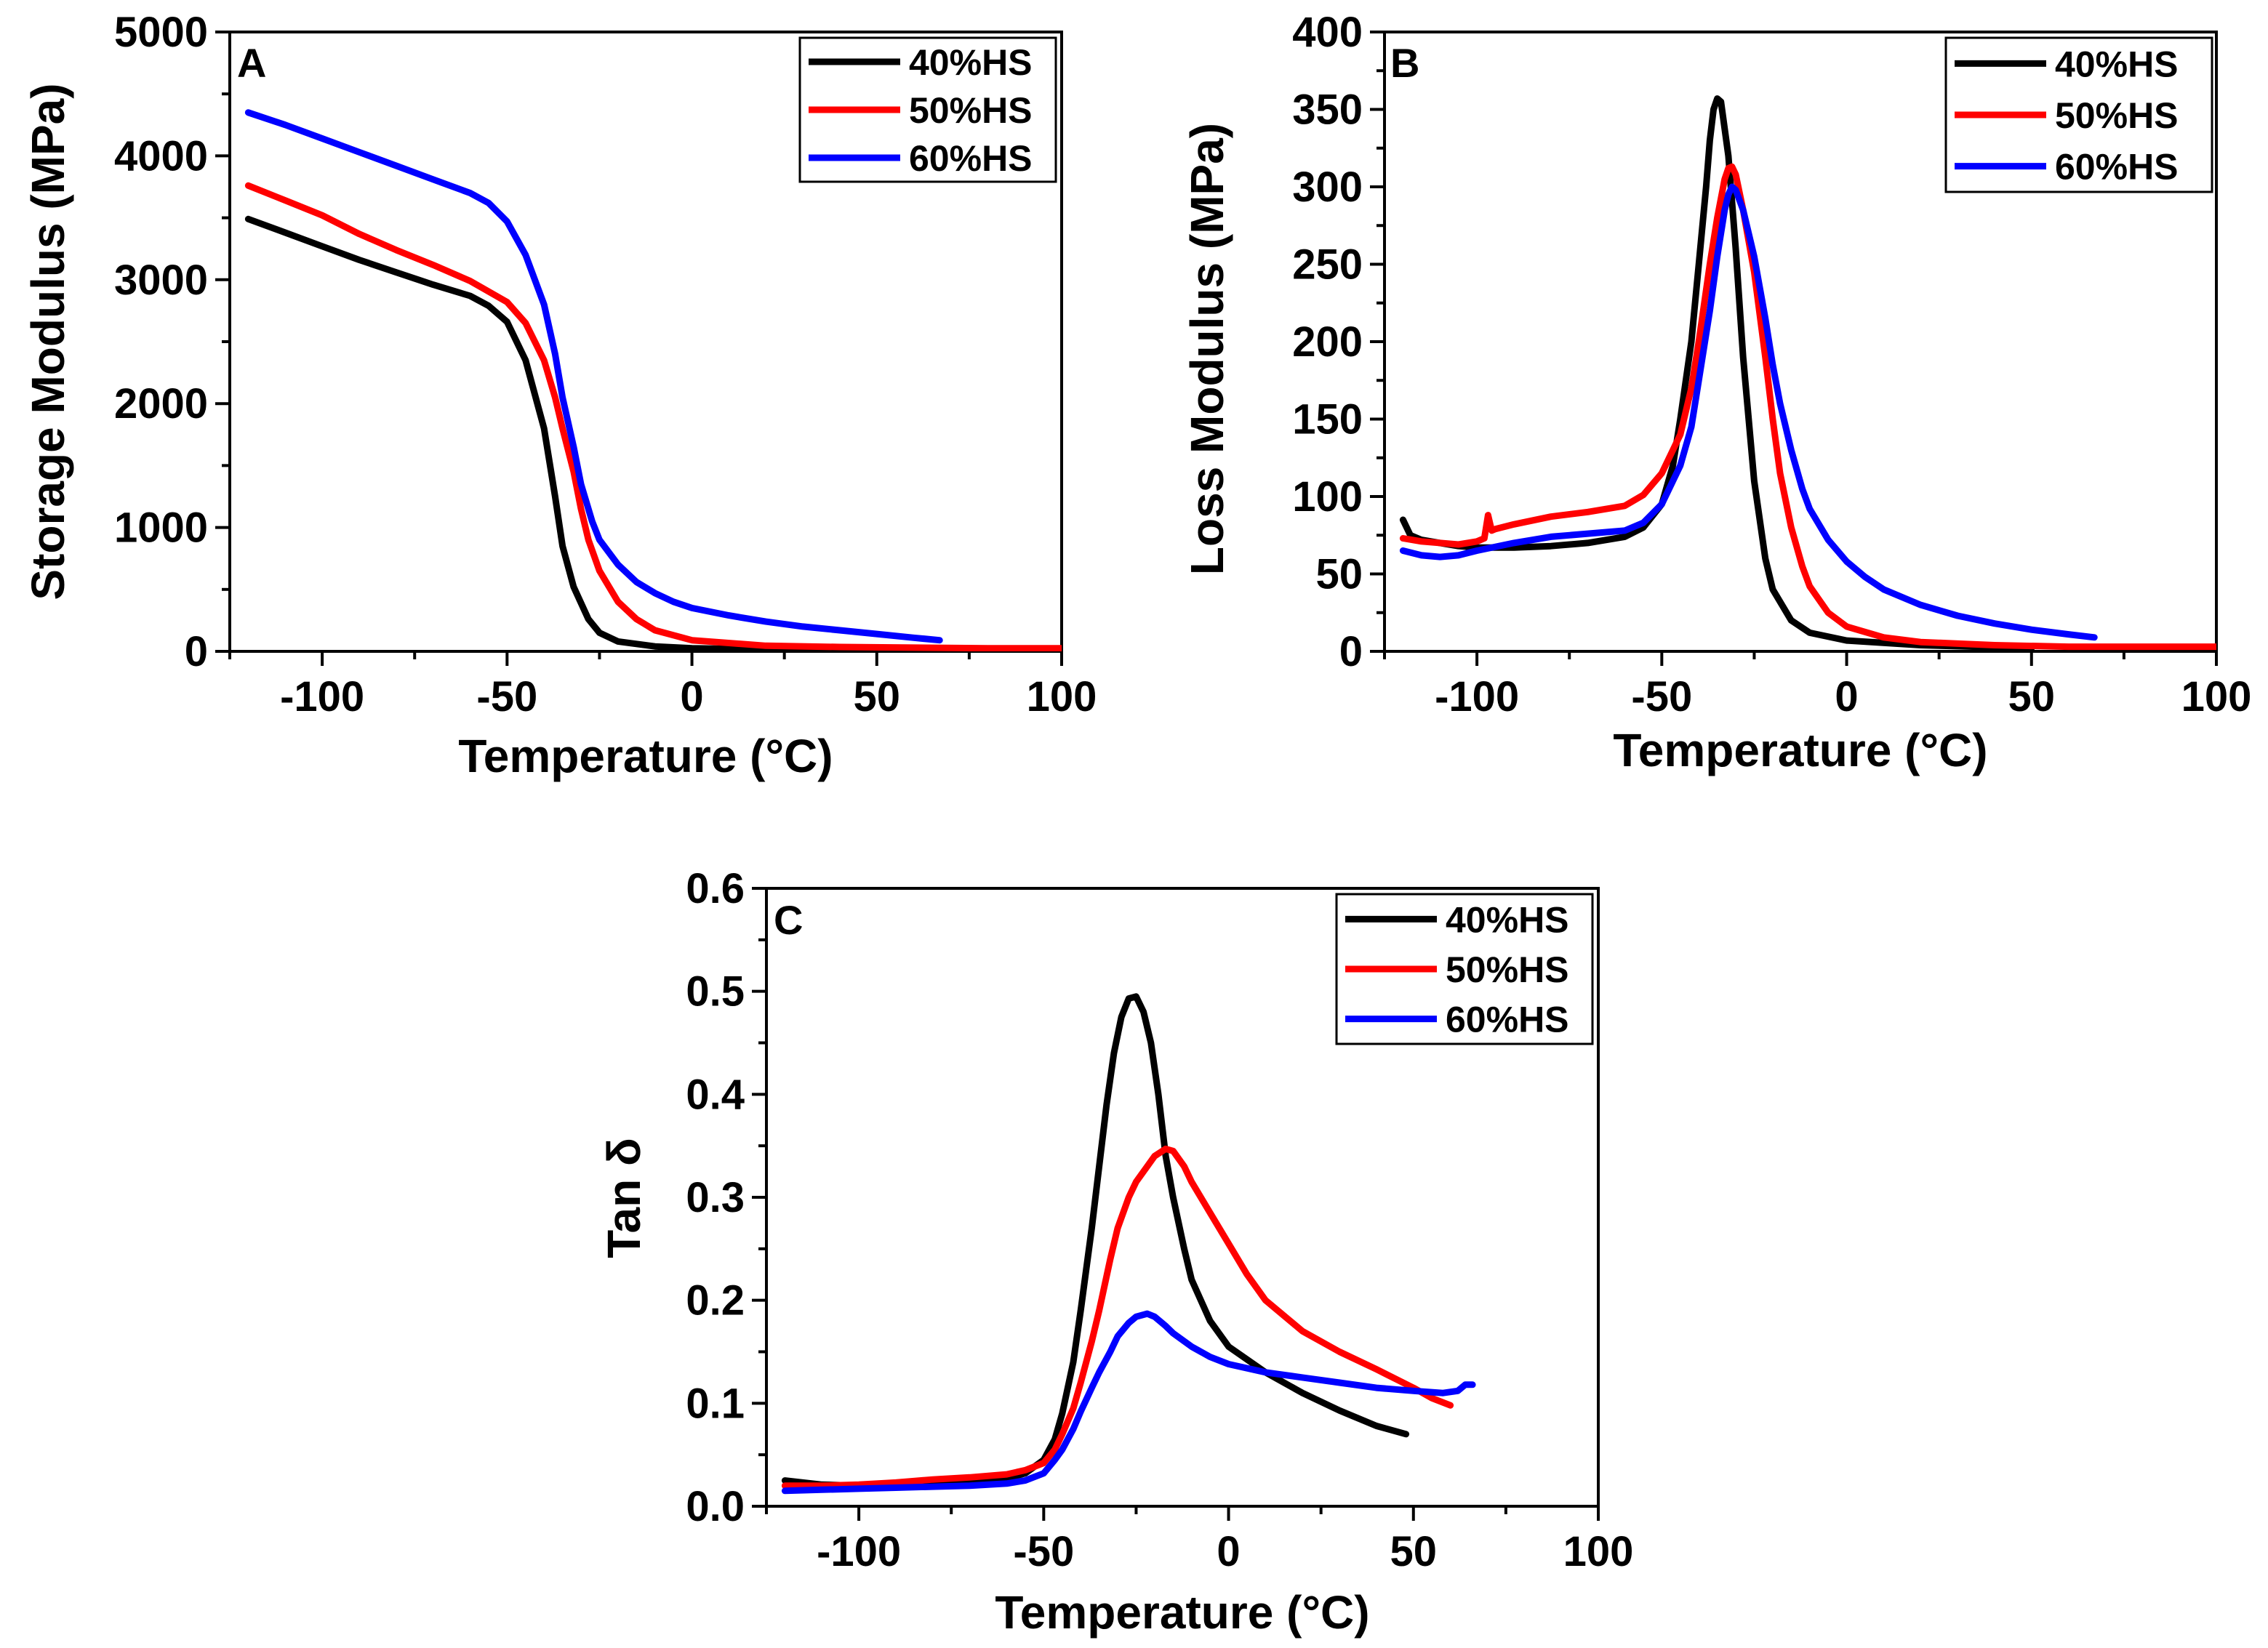 Image resolution: width=2268 pixels, height=1648 pixels. Describe the element at coordinates (161, 156) in the screenshot. I see `y-tick-label: 4000` at that location.